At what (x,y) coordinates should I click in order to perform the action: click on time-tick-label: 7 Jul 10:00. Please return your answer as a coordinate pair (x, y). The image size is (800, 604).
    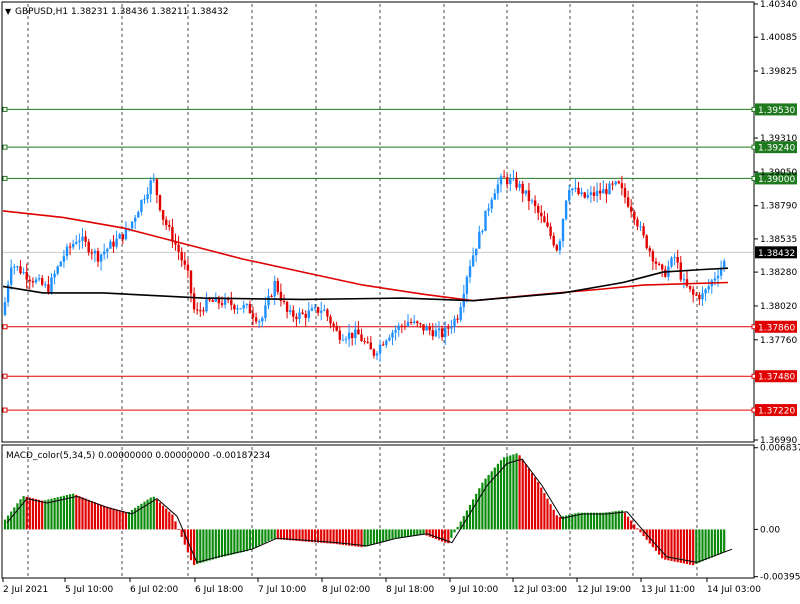
    Looking at the image, I should click on (282, 590).